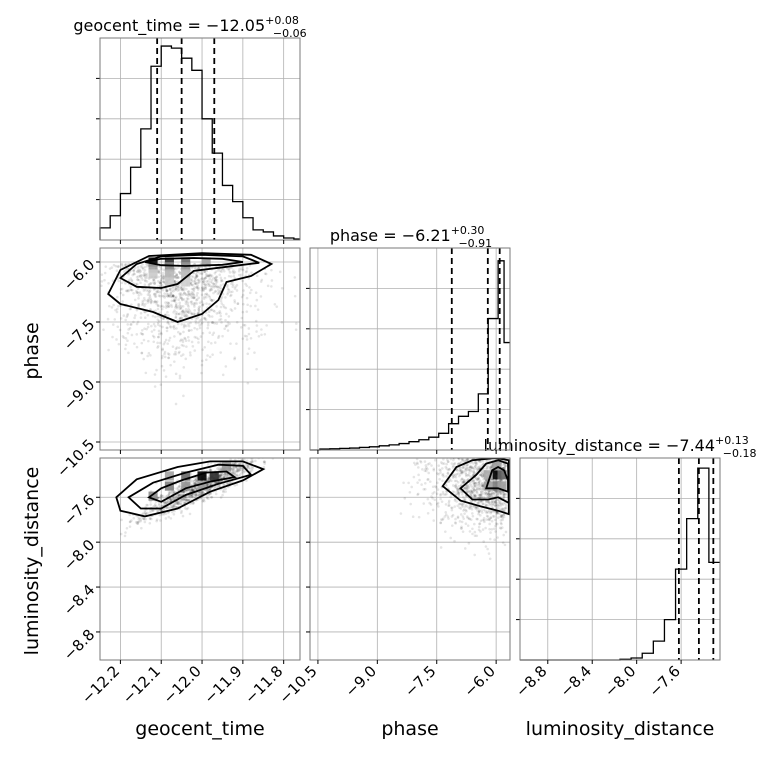 This screenshot has width=760, height=760. What do you see at coordinates (420, 681) in the screenshot?
I see `x-tick-label: −7.5` at bounding box center [420, 681].